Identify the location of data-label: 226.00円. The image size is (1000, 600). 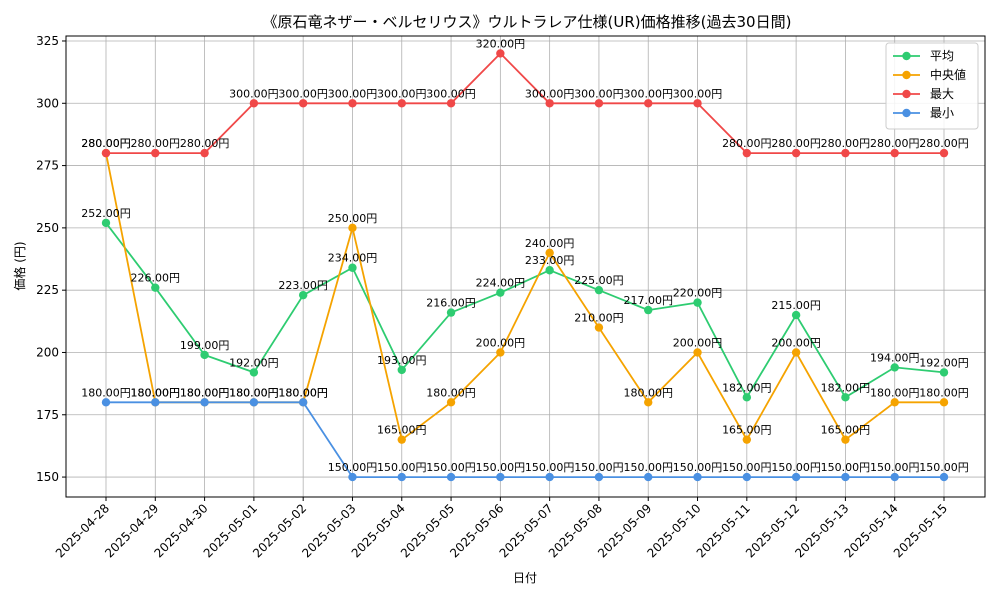
(156, 278).